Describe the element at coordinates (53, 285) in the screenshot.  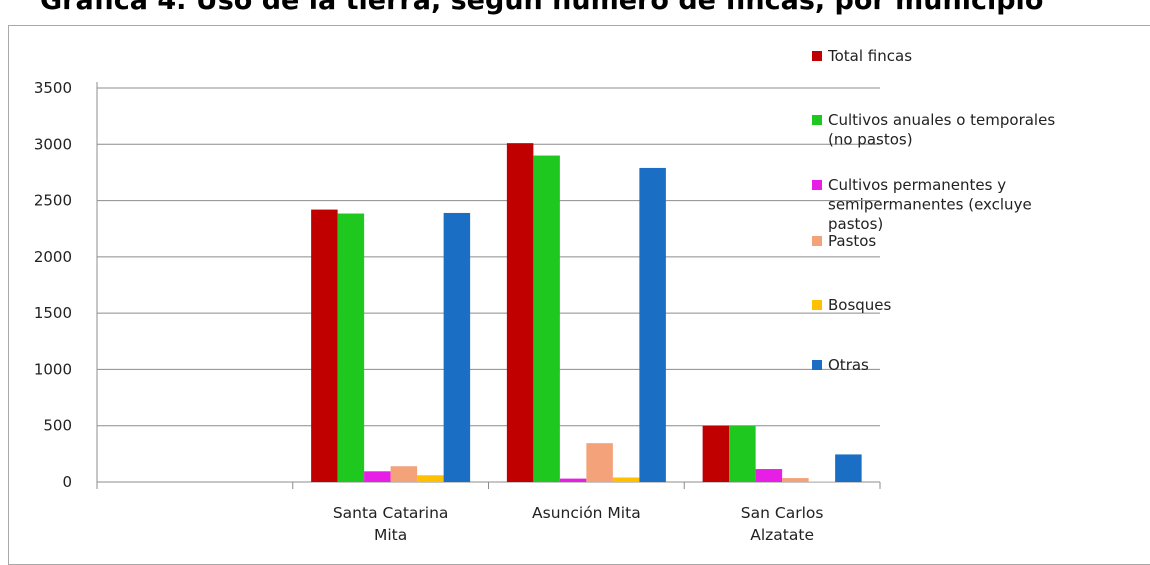
I see `y-tick-labels: 0 500 1000 1500 2000 2500 3000 3500` at that location.